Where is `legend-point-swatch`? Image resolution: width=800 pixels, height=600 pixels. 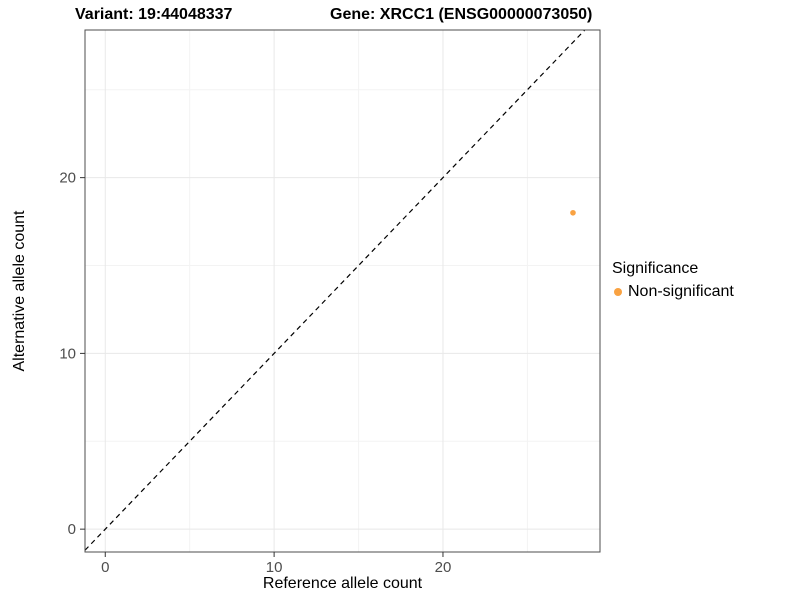
legend-point-swatch is located at coordinates (618, 292).